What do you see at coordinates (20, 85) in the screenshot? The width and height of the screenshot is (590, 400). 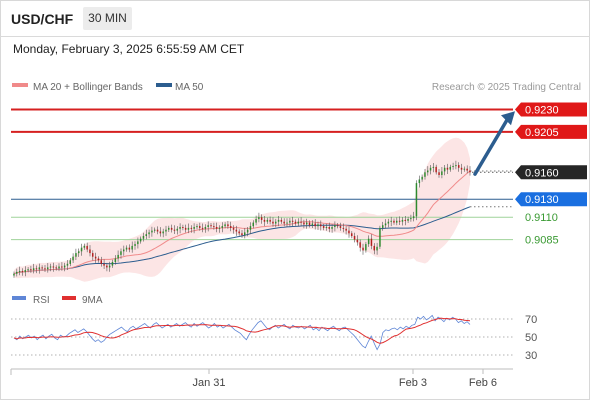 I see `legend-ma20-swatch` at bounding box center [20, 85].